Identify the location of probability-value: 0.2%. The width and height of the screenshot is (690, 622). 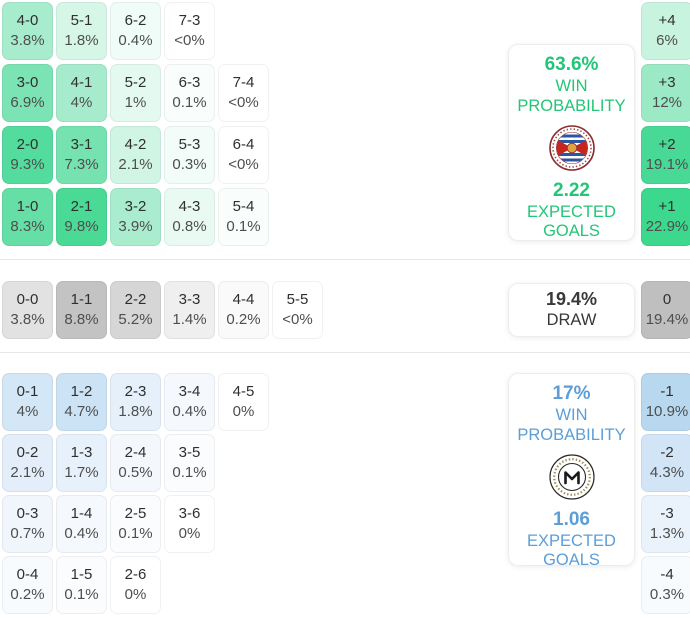
(243, 319).